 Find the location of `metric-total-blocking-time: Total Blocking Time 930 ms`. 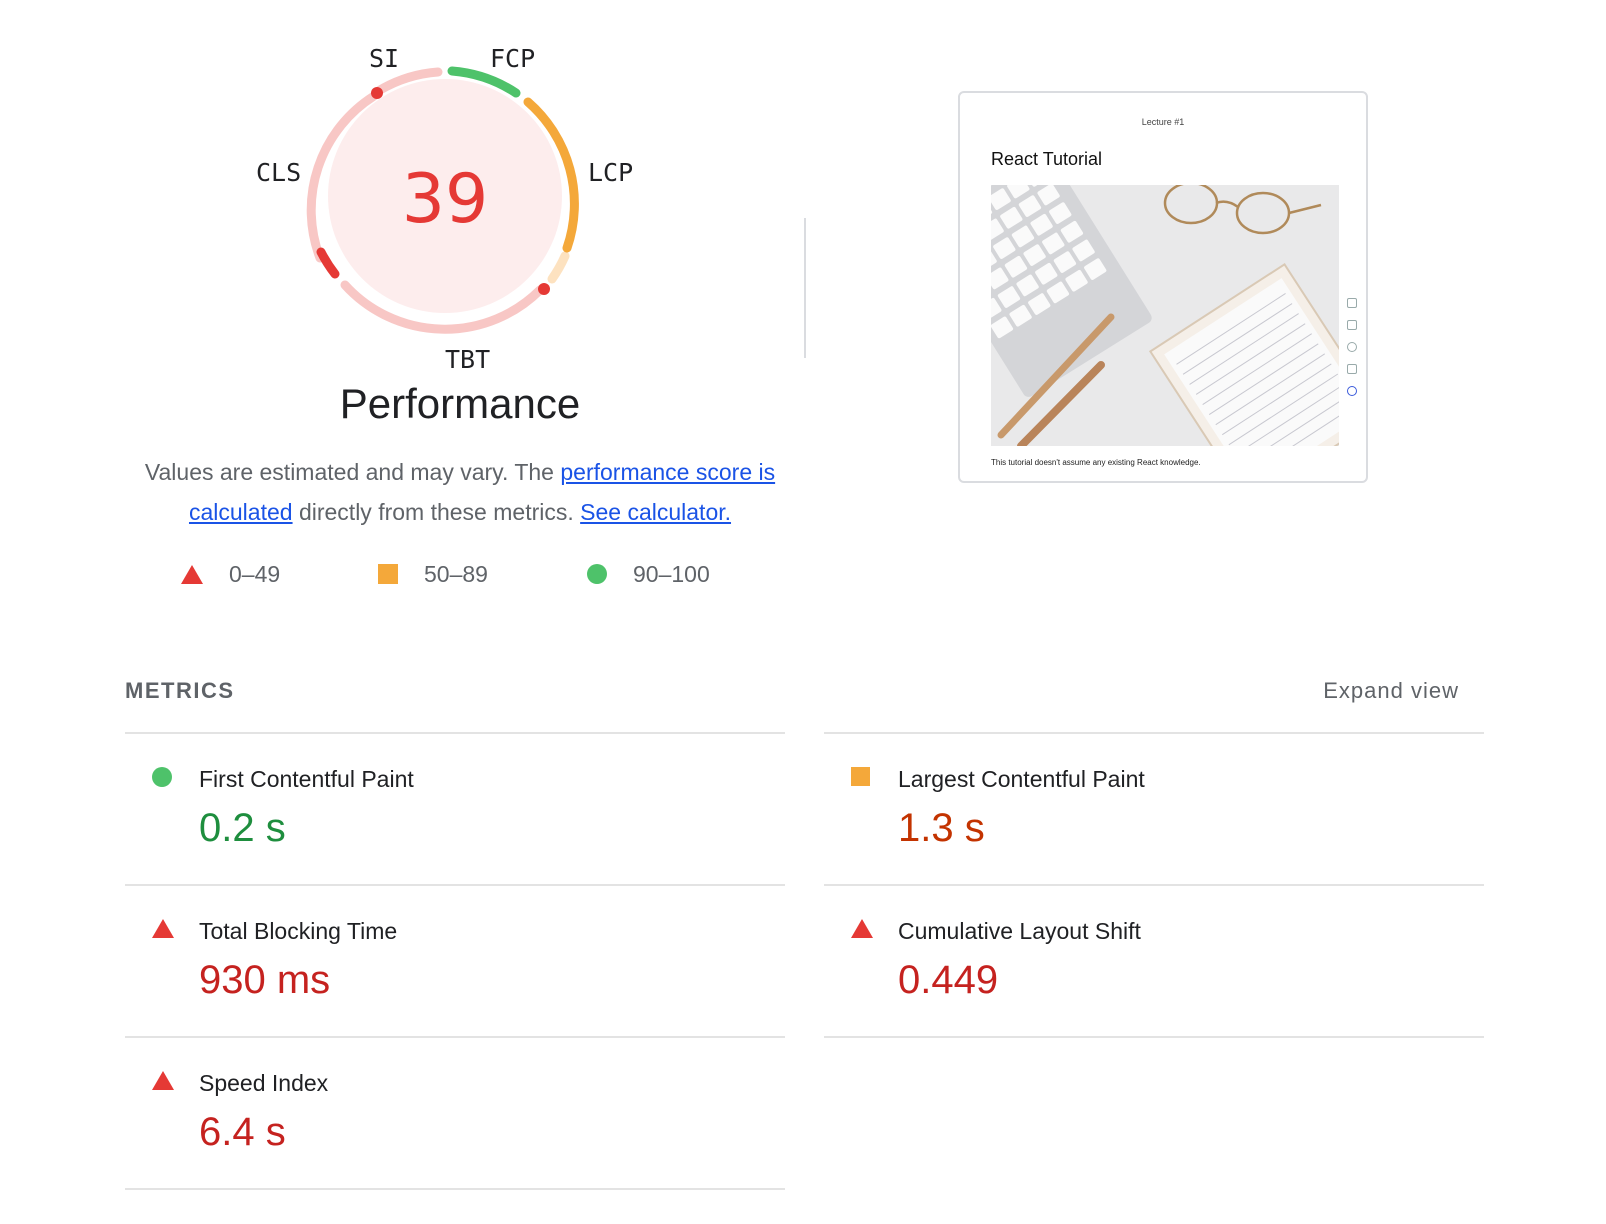

metric-total-blocking-time: Total Blocking Time 930 ms is located at coordinates (455, 961).